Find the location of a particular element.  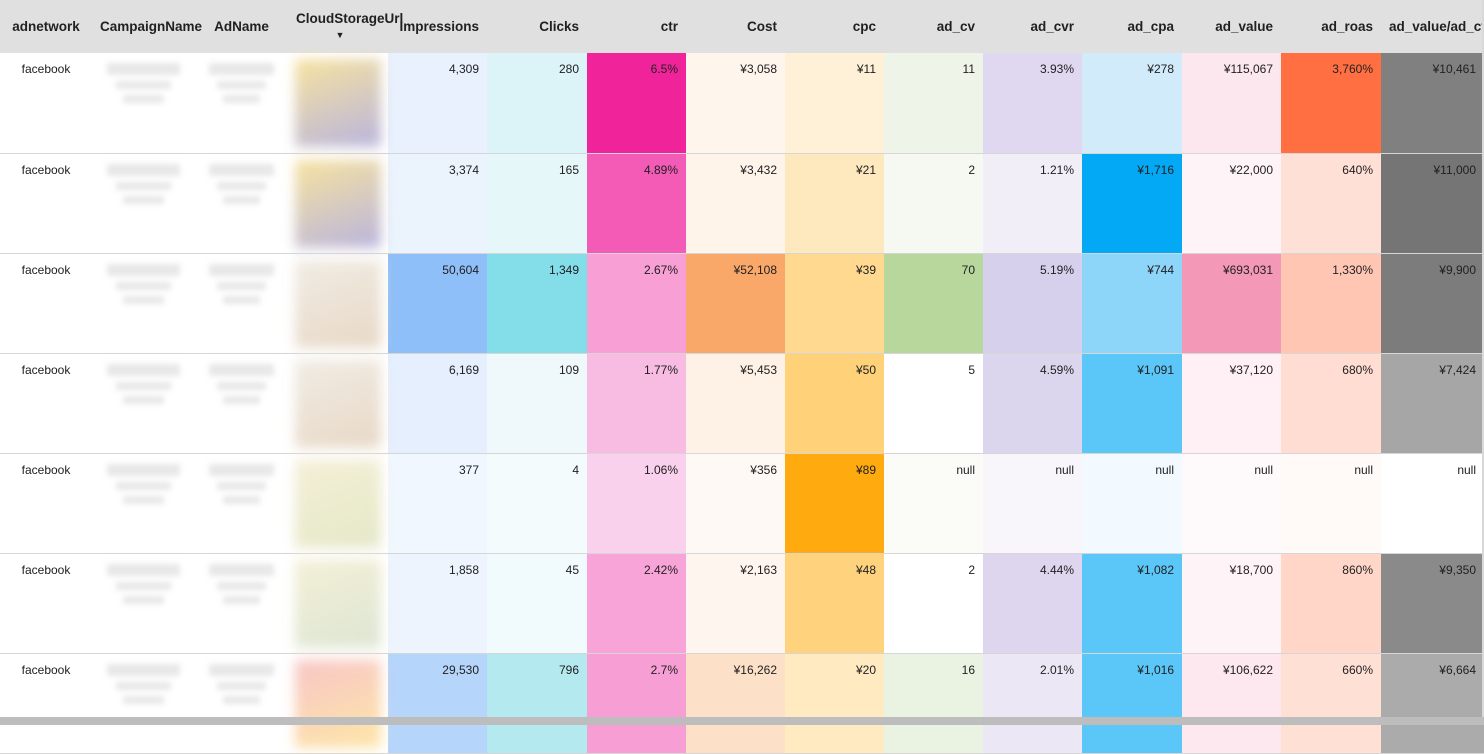

cell-ad-cv: 11 is located at coordinates (933, 103).